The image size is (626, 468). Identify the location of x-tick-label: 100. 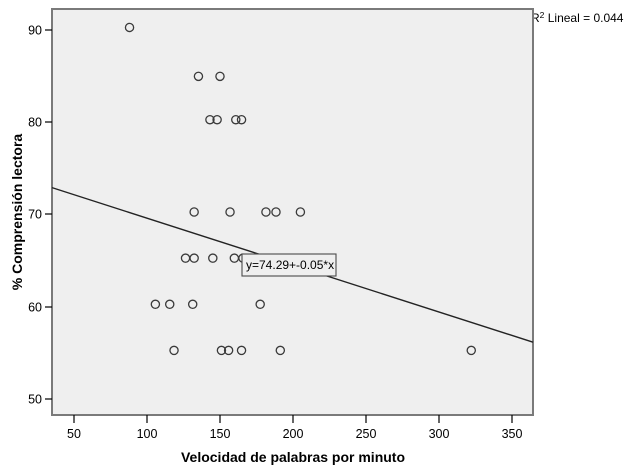
(147, 434).